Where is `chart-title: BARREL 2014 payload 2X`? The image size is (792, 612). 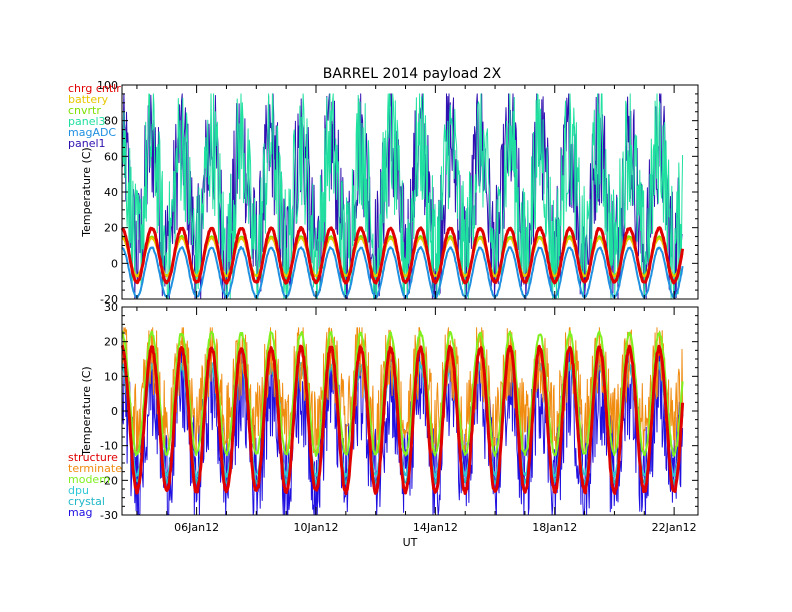
chart-title: BARREL 2014 payload 2X is located at coordinates (412, 74).